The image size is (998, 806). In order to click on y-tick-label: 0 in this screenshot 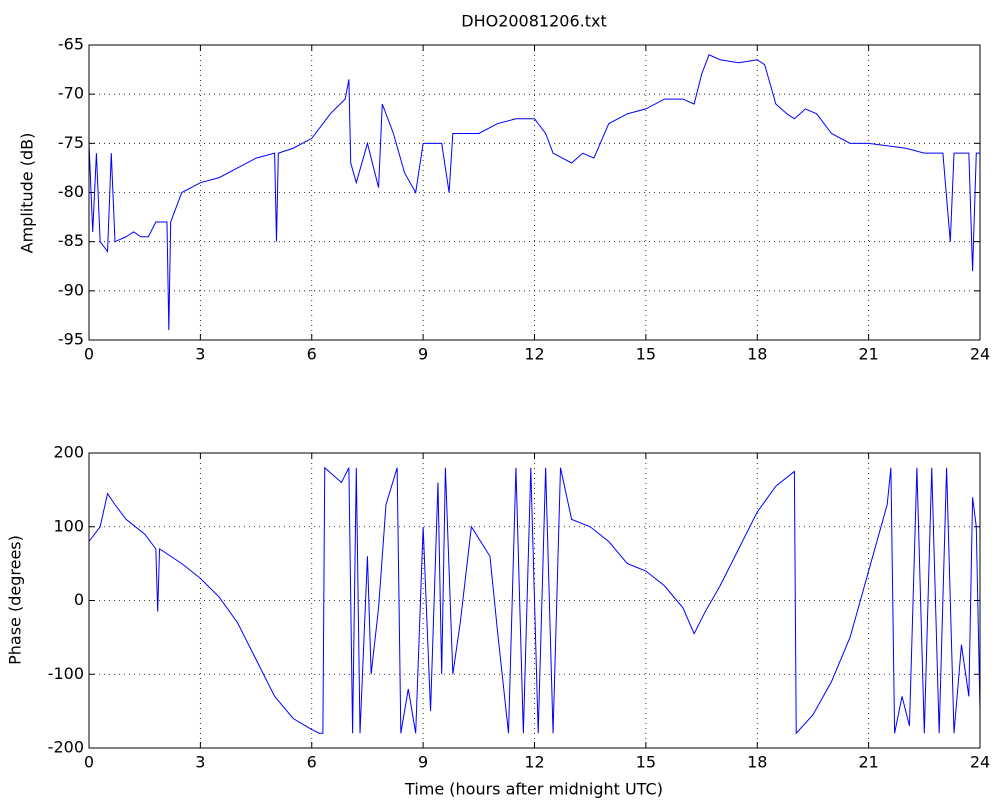, I will do `click(79, 599)`.